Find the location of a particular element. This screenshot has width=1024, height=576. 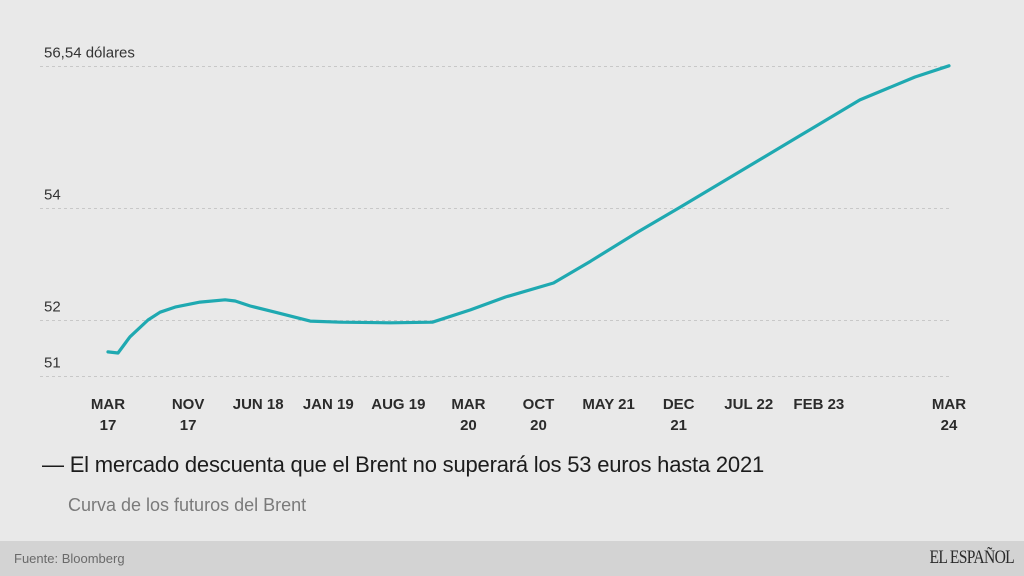

x-tick-label: NOV 17 is located at coordinates (188, 415).